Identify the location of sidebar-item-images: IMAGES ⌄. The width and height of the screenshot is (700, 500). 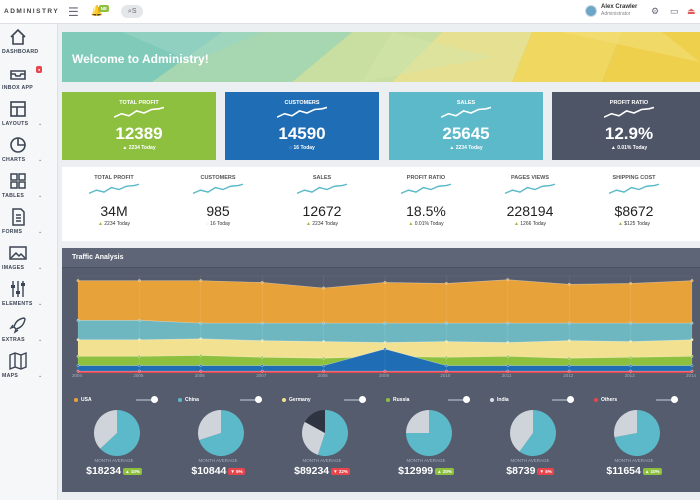
(28, 258).